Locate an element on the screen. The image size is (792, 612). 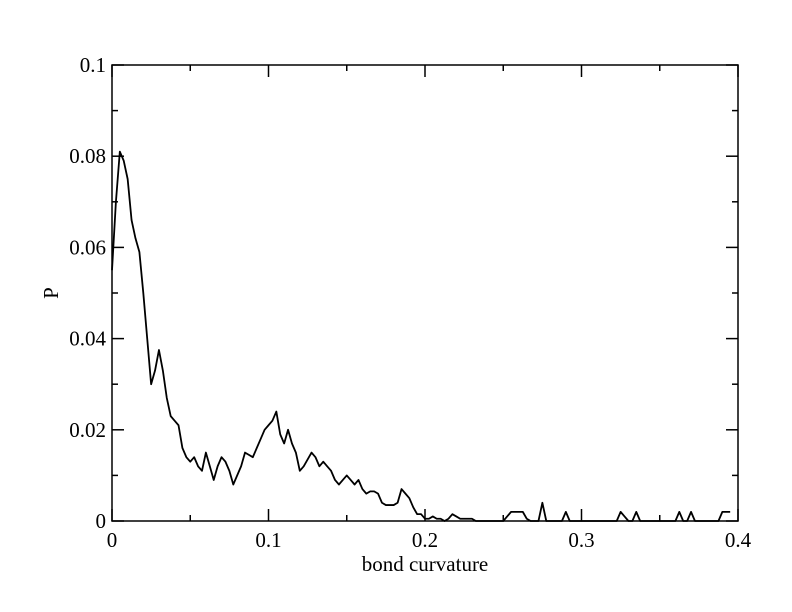
x-axis-label: bond curvature is located at coordinates (425, 564).